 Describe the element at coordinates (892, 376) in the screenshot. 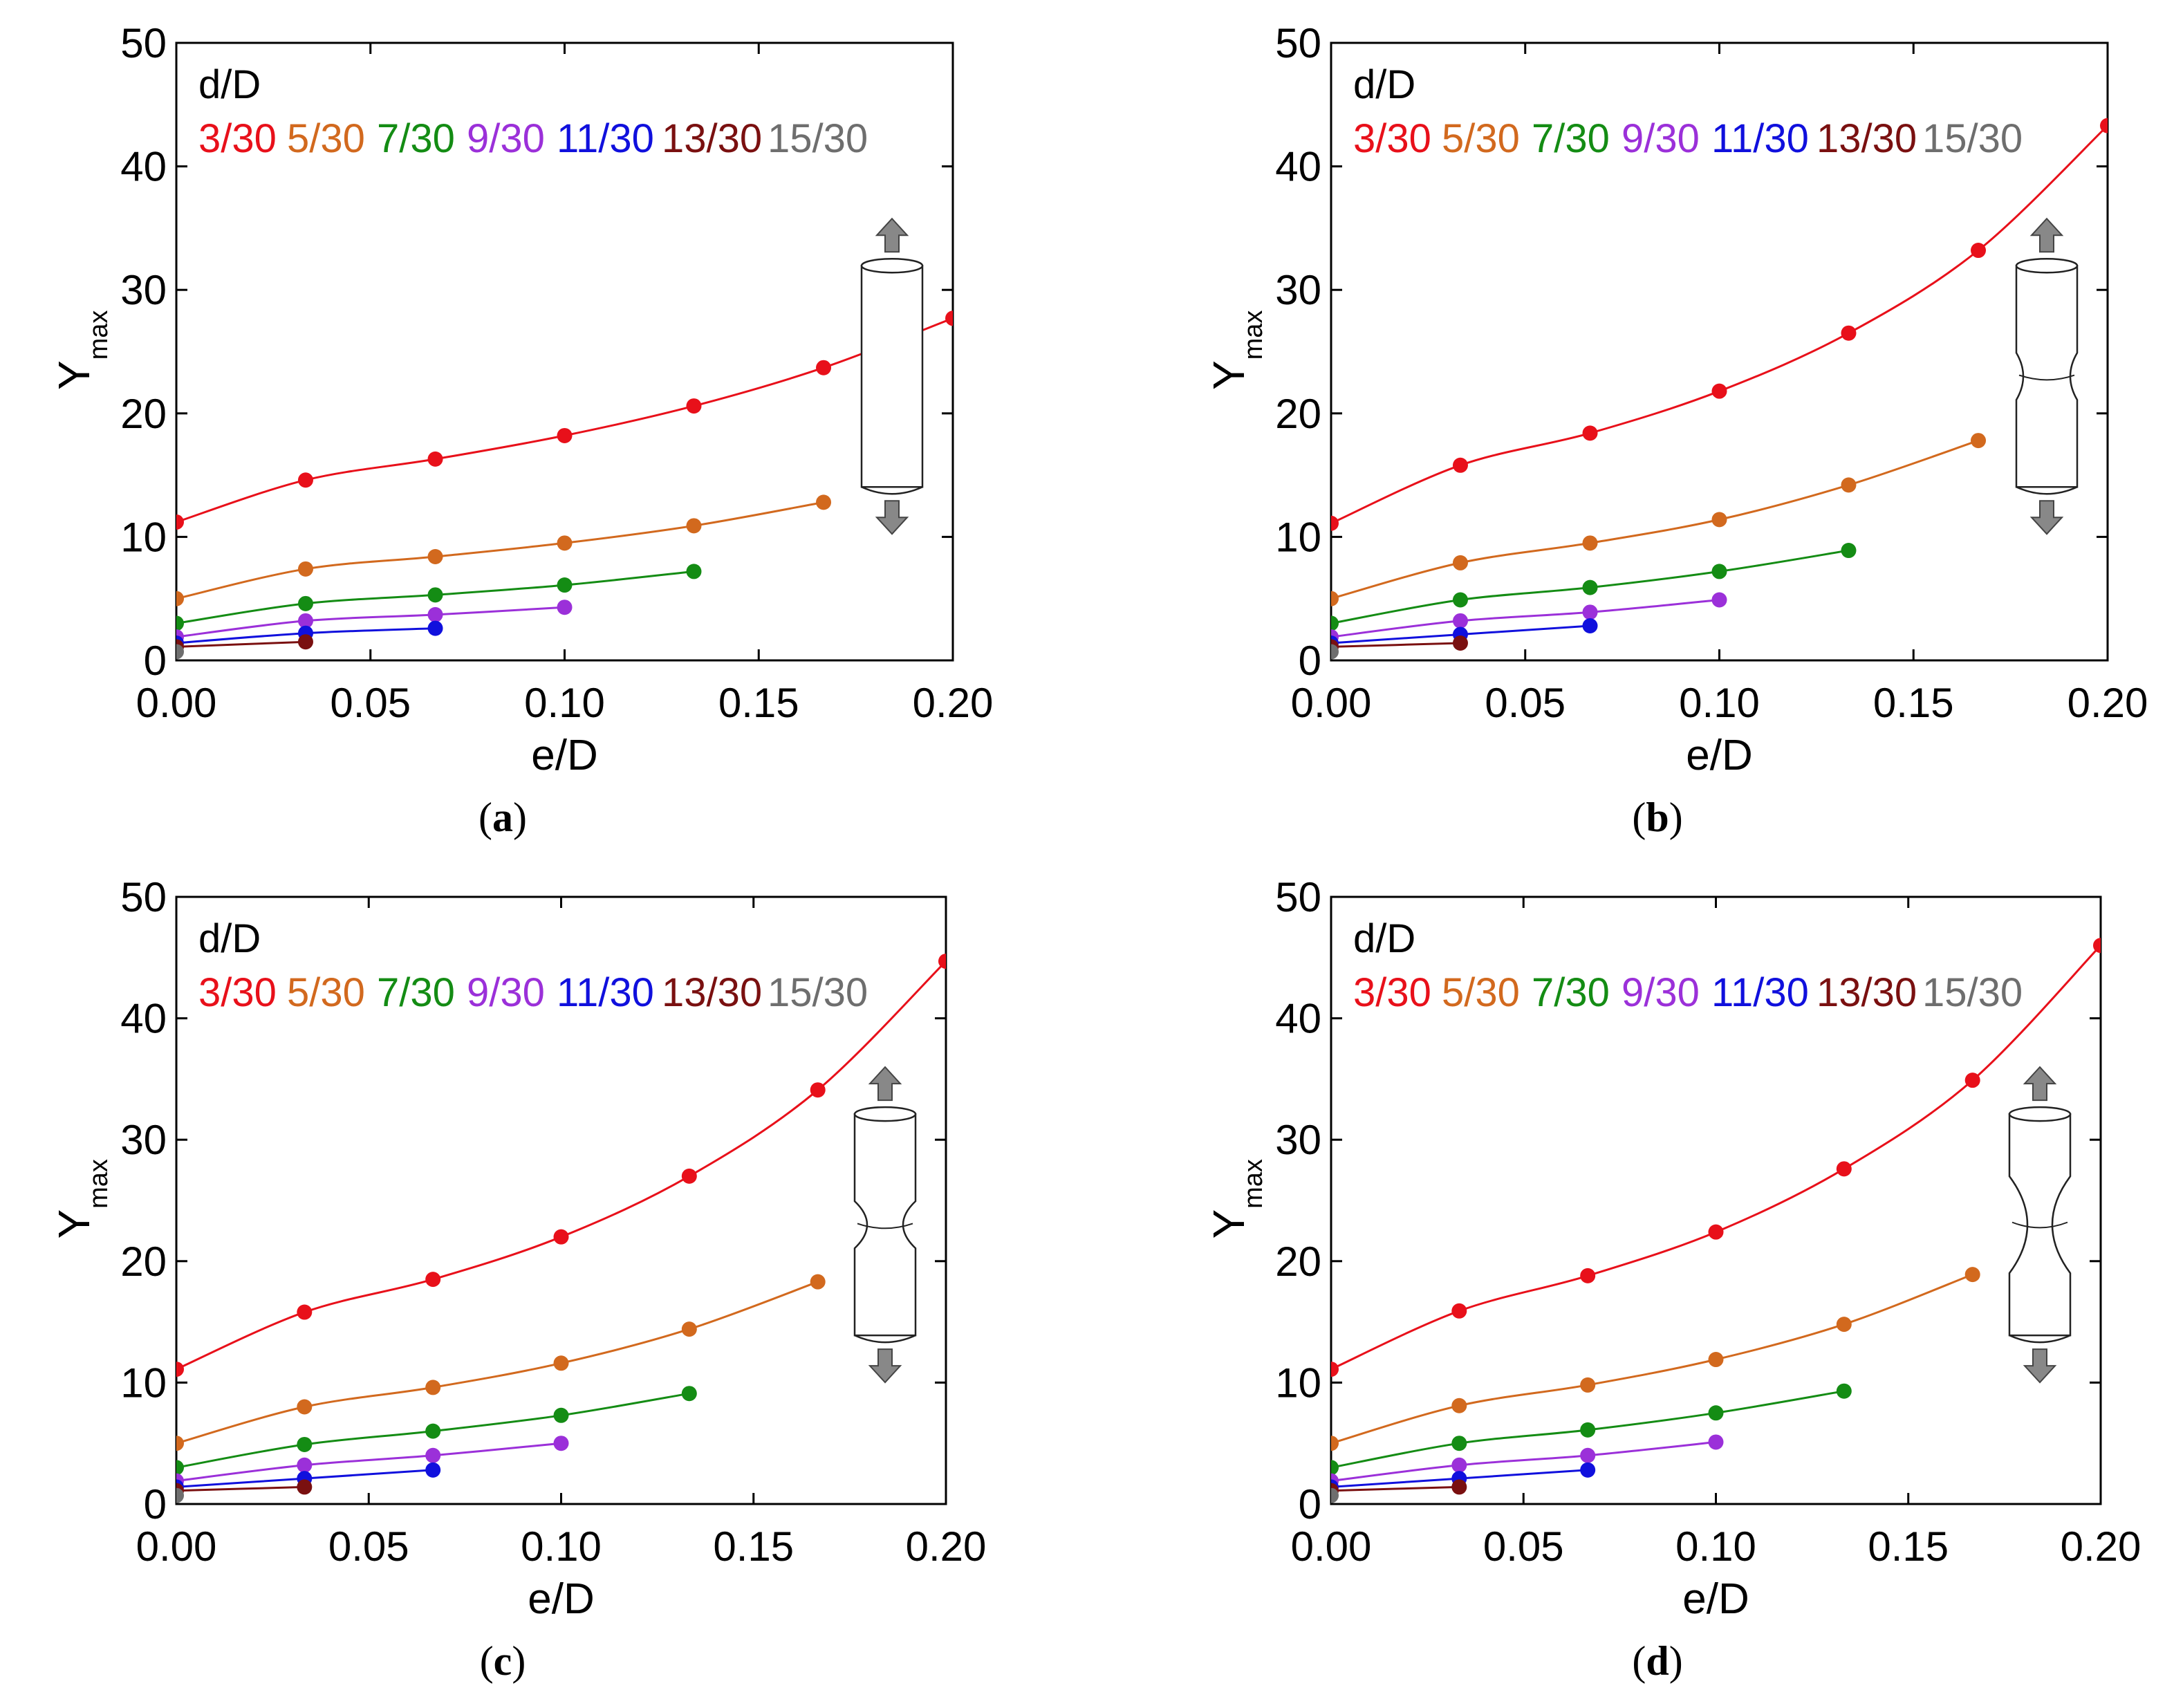

I see `specimen-body` at that location.